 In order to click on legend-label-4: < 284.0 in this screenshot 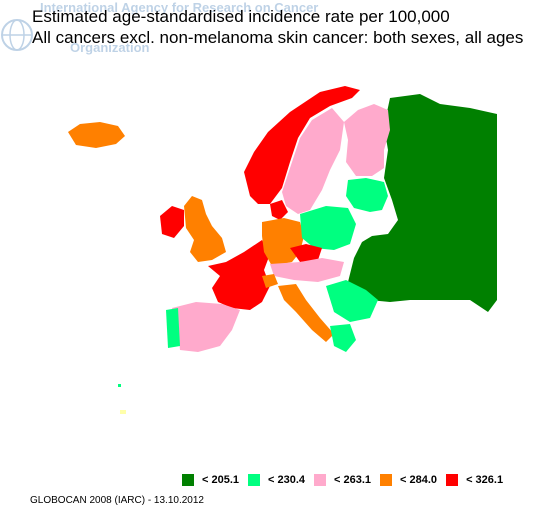, I will do `click(419, 480)`.